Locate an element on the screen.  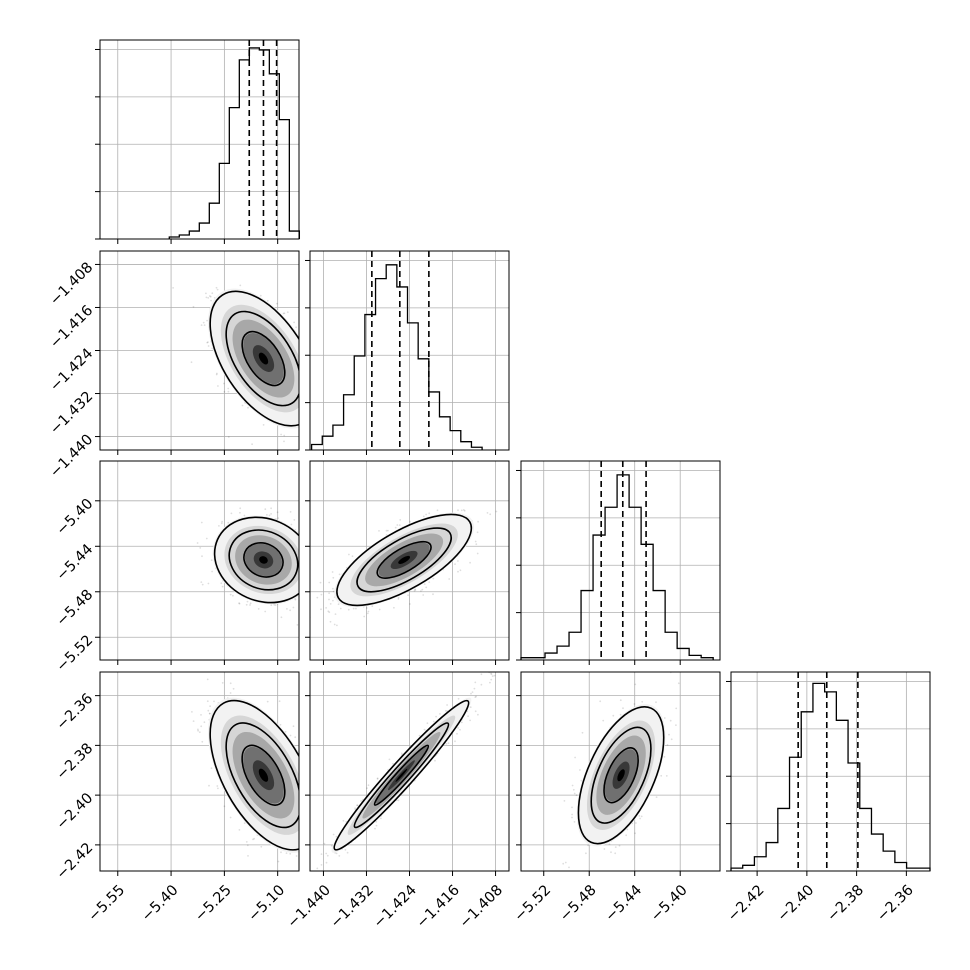
density-level is located at coordinates (263, 560).